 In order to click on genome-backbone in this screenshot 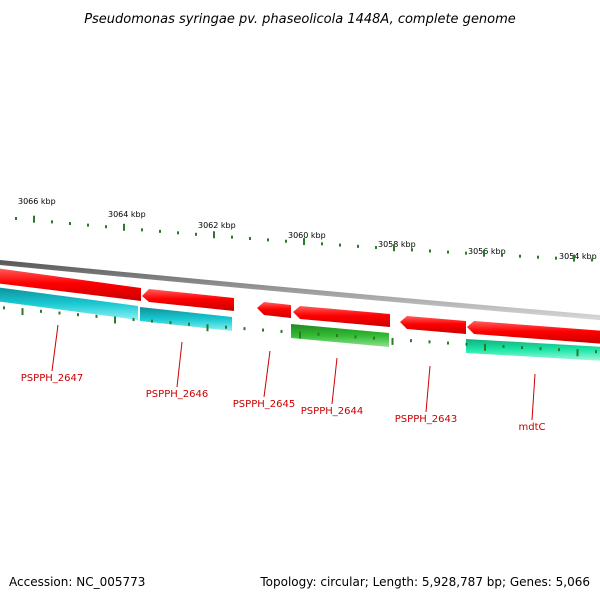, I will do `click(300, 290)`.